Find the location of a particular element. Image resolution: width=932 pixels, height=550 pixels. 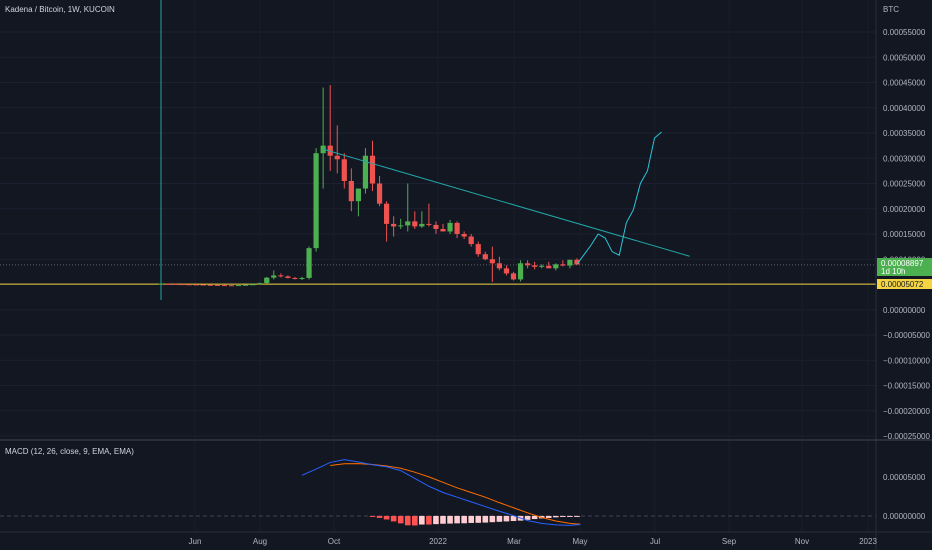

trendline is located at coordinates (506, 202).